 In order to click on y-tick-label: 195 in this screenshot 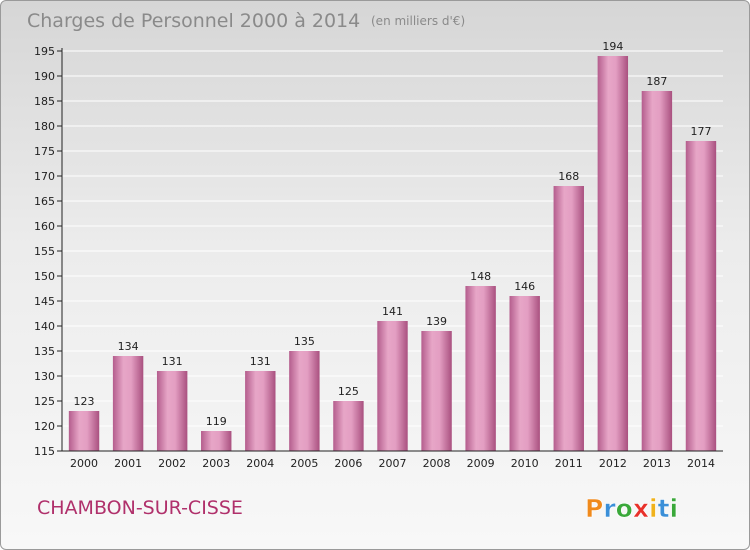, I will do `click(44, 51)`.